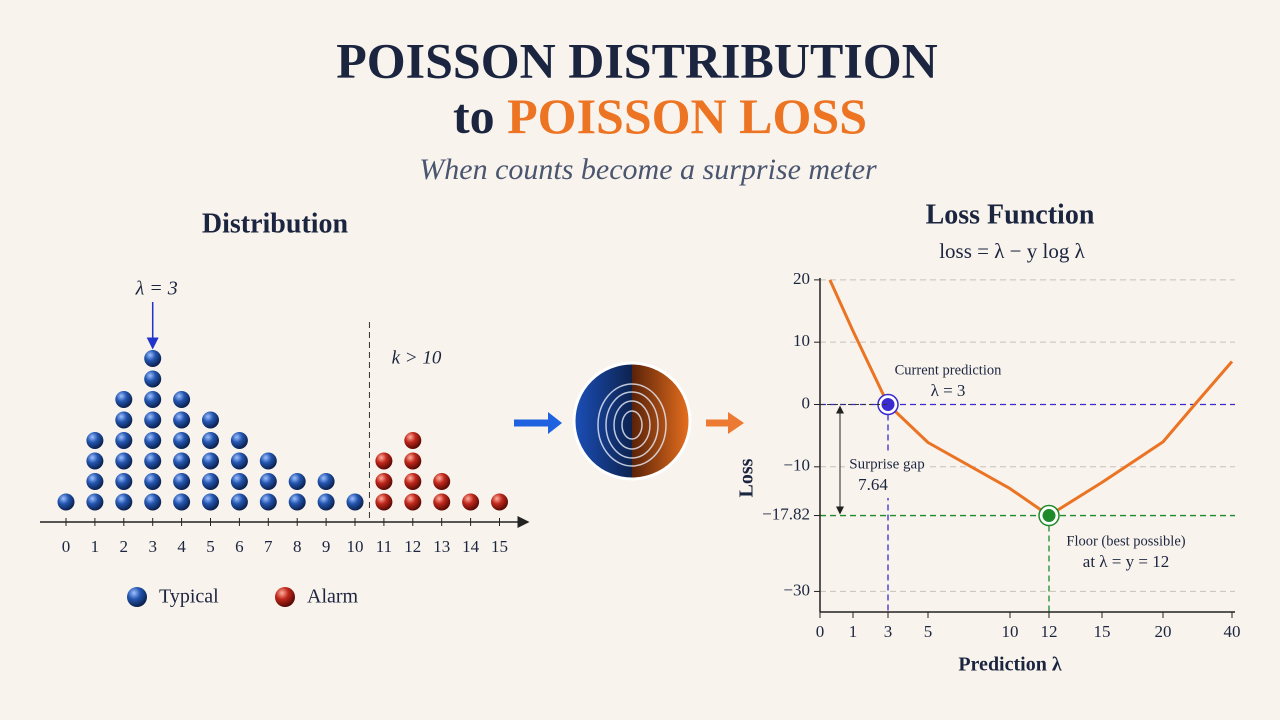  What do you see at coordinates (687, 116) in the screenshot?
I see `title-highlight: POISSON LOSS` at bounding box center [687, 116].